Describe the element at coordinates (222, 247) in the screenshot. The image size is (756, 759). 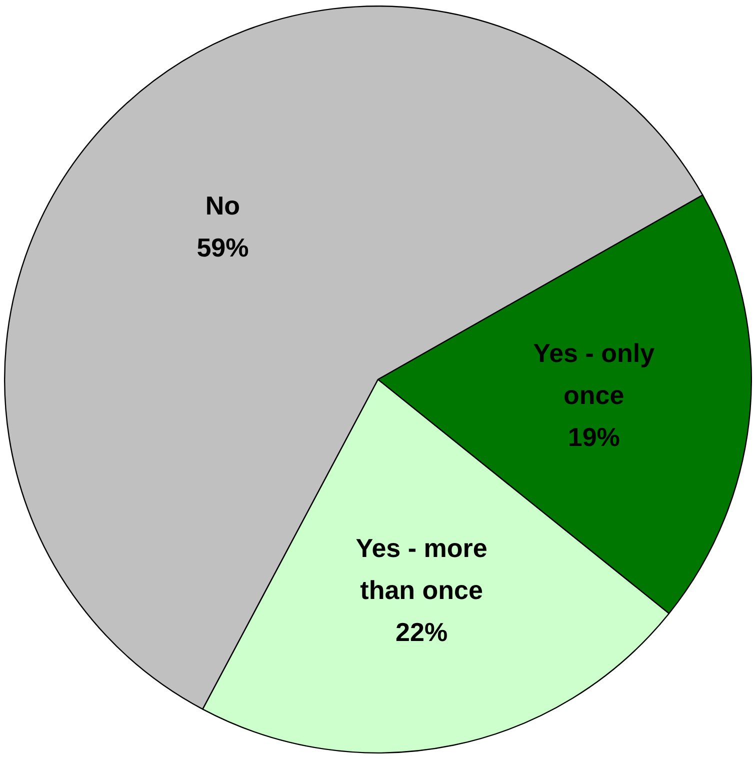
I see `data-label: 59%` at that location.